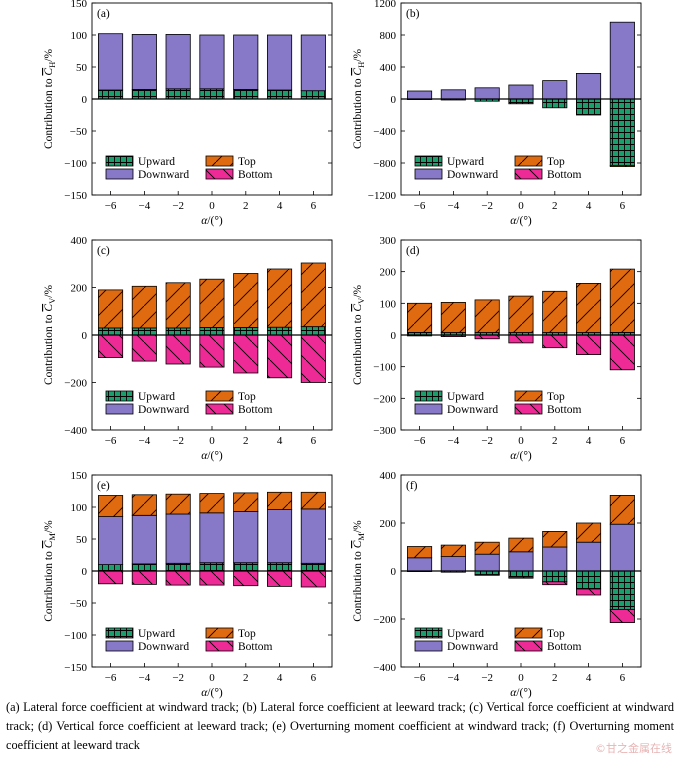 The height and width of the screenshot is (760, 680). Describe the element at coordinates (385, 5) in the screenshot. I see `y-tick-label: 1200` at that location.